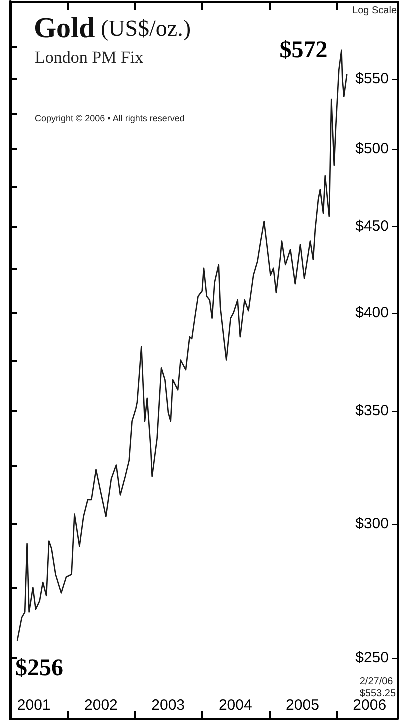 Image resolution: width=401 pixels, height=721 pixels. Describe the element at coordinates (375, 11) in the screenshot. I see `annotation: Log Scale` at that location.